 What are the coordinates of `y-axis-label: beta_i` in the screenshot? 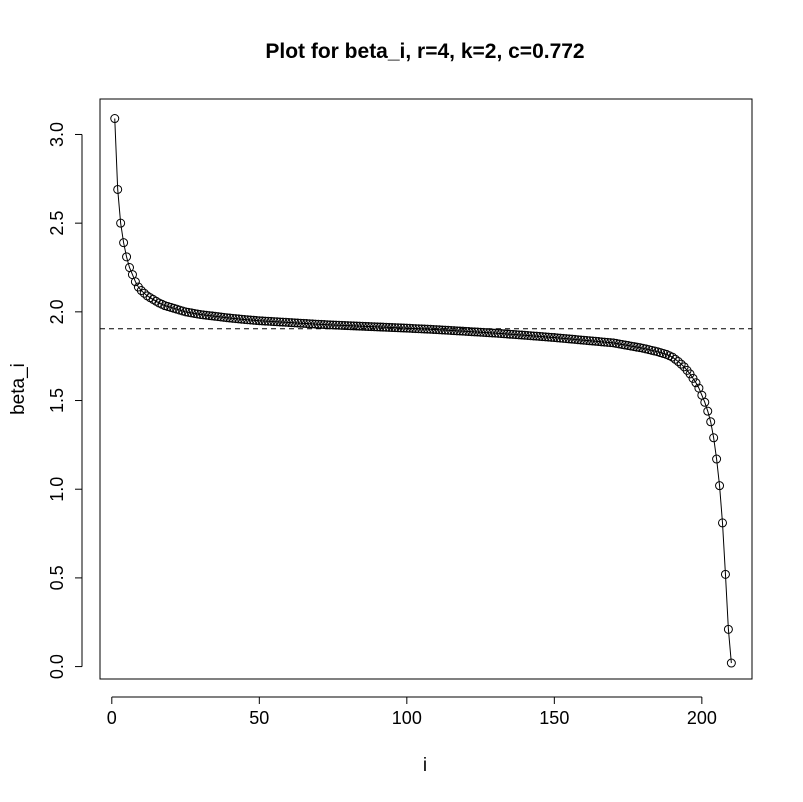 It's located at (18, 389).